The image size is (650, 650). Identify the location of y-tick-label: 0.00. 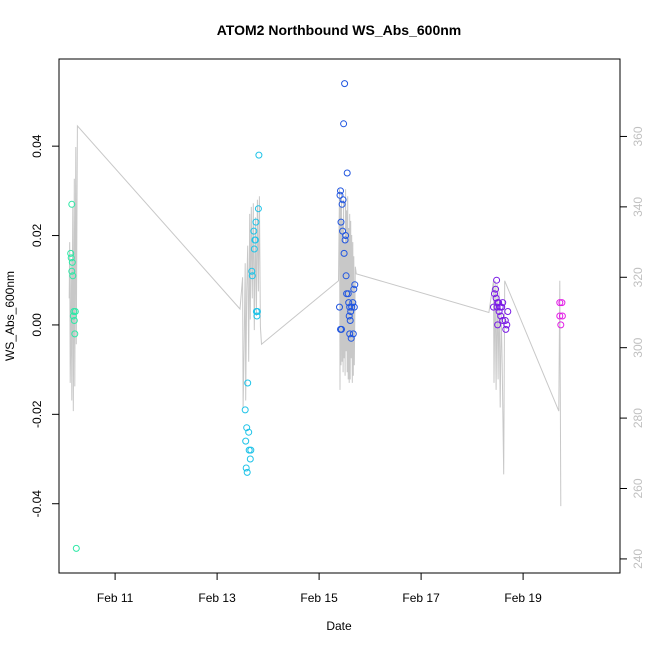
(37, 325).